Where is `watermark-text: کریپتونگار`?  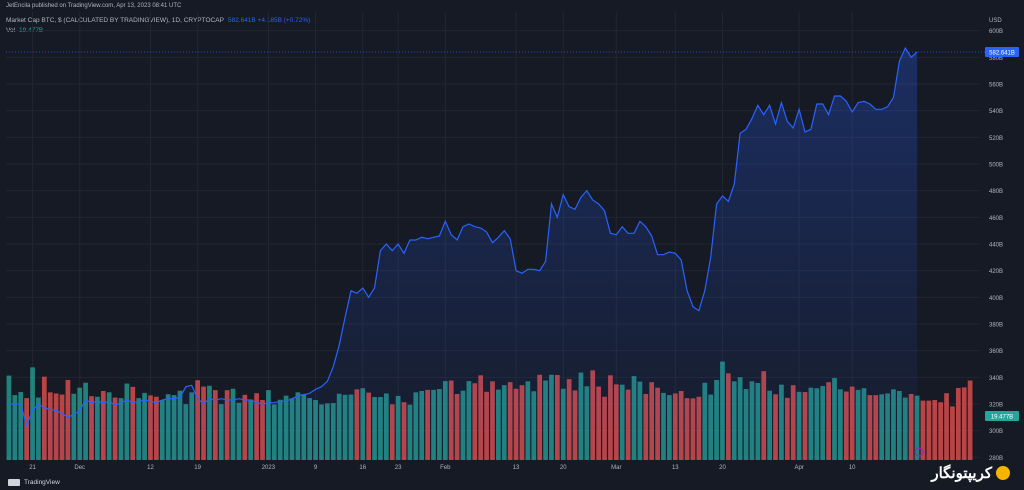
watermark-text: کریپتونگار is located at coordinates (961, 473).